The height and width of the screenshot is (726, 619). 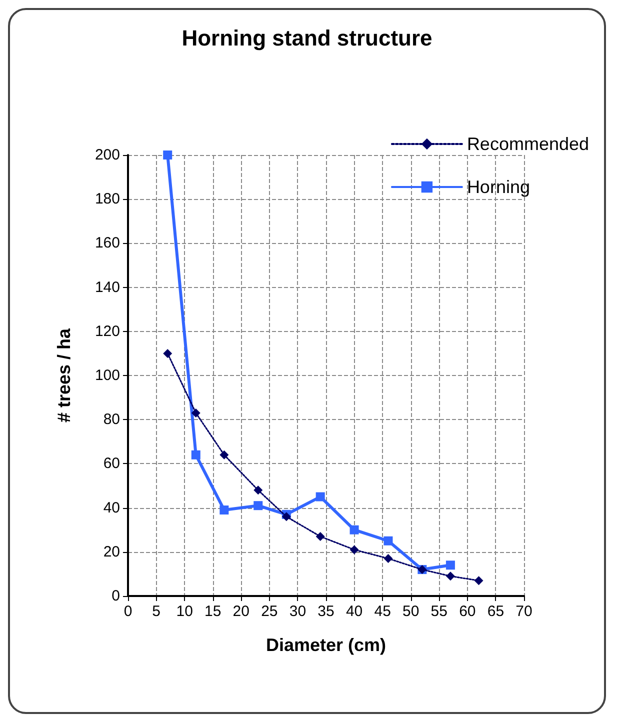 I want to click on x-tick-label: 35, so click(x=326, y=611).